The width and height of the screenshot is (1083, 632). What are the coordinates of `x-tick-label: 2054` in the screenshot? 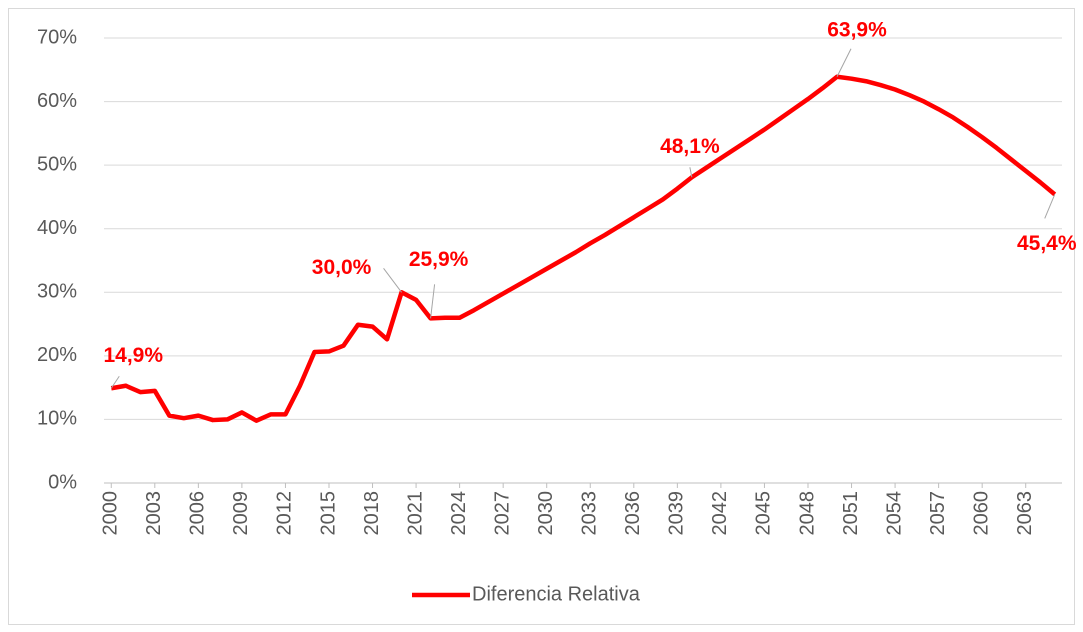 It's located at (894, 513).